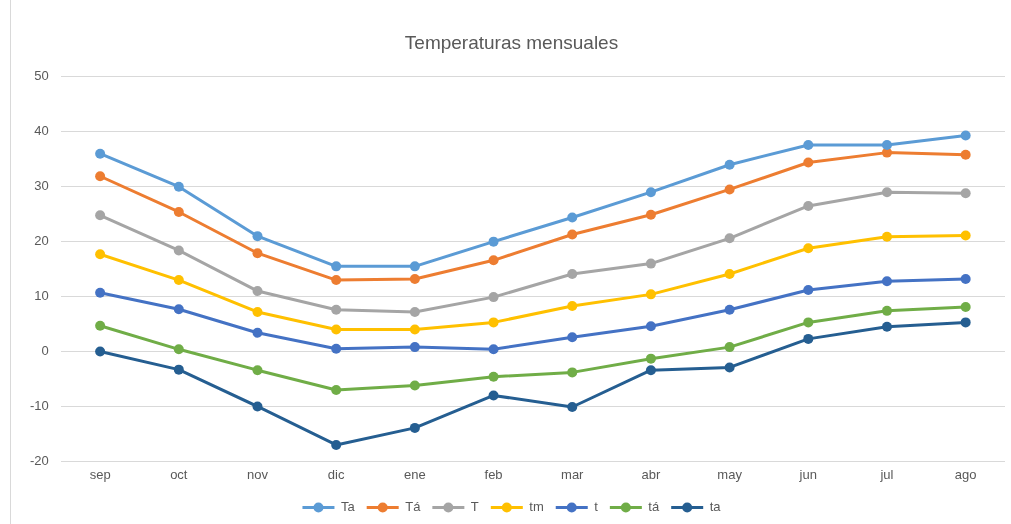 This screenshot has width=1011, height=524. I want to click on x-tick-label: ago, so click(965, 474).